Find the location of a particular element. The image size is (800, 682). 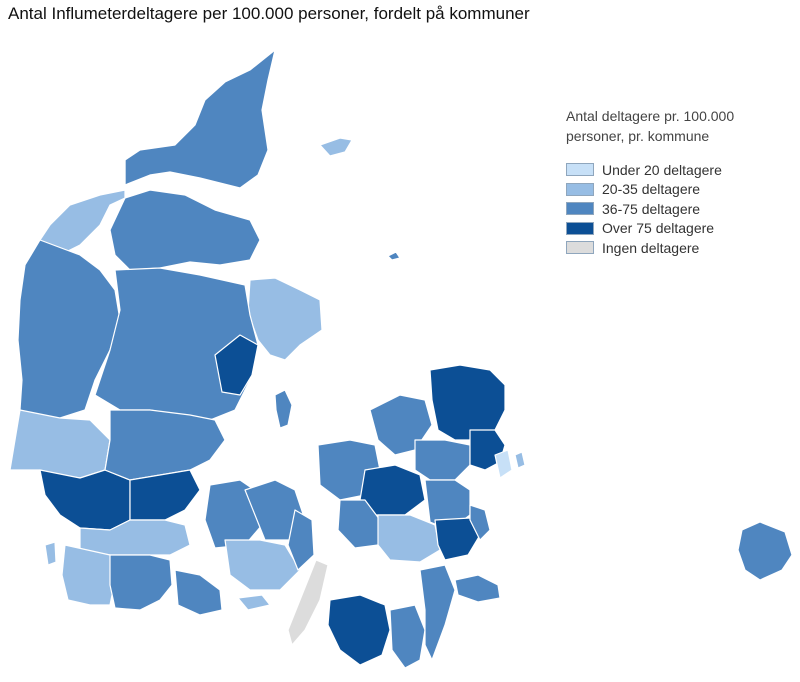

legend-label: 20-35 deltagere is located at coordinates (651, 189).